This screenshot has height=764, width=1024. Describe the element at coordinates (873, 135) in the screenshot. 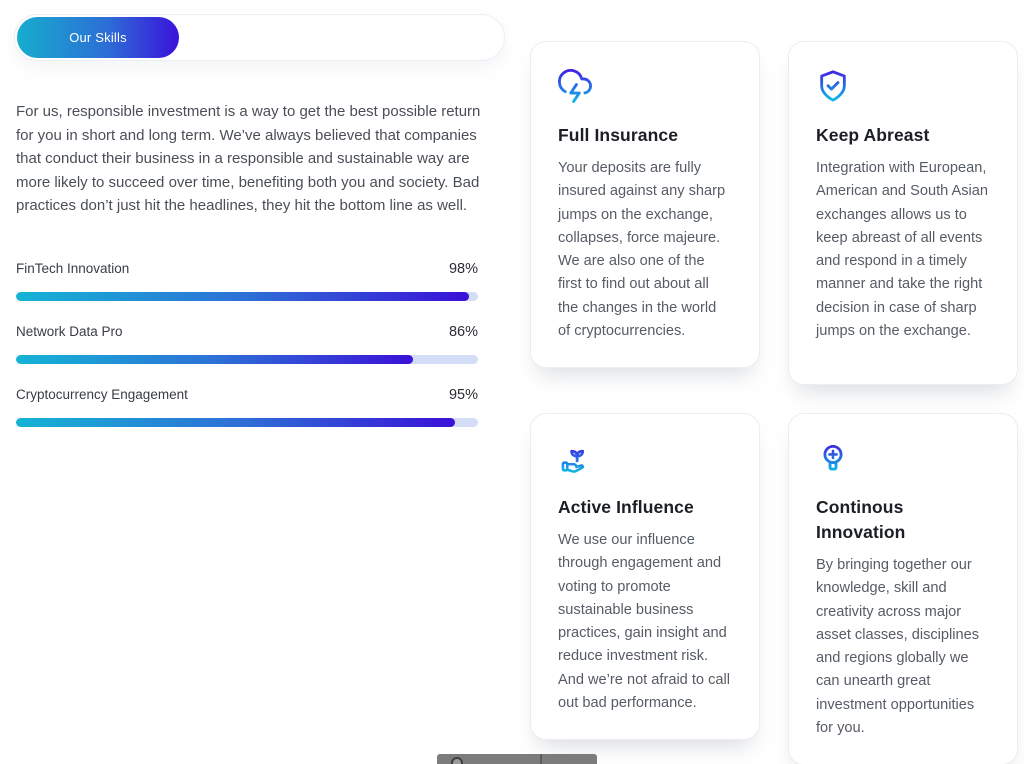

I see `card-title: Keep Abreast` at that location.